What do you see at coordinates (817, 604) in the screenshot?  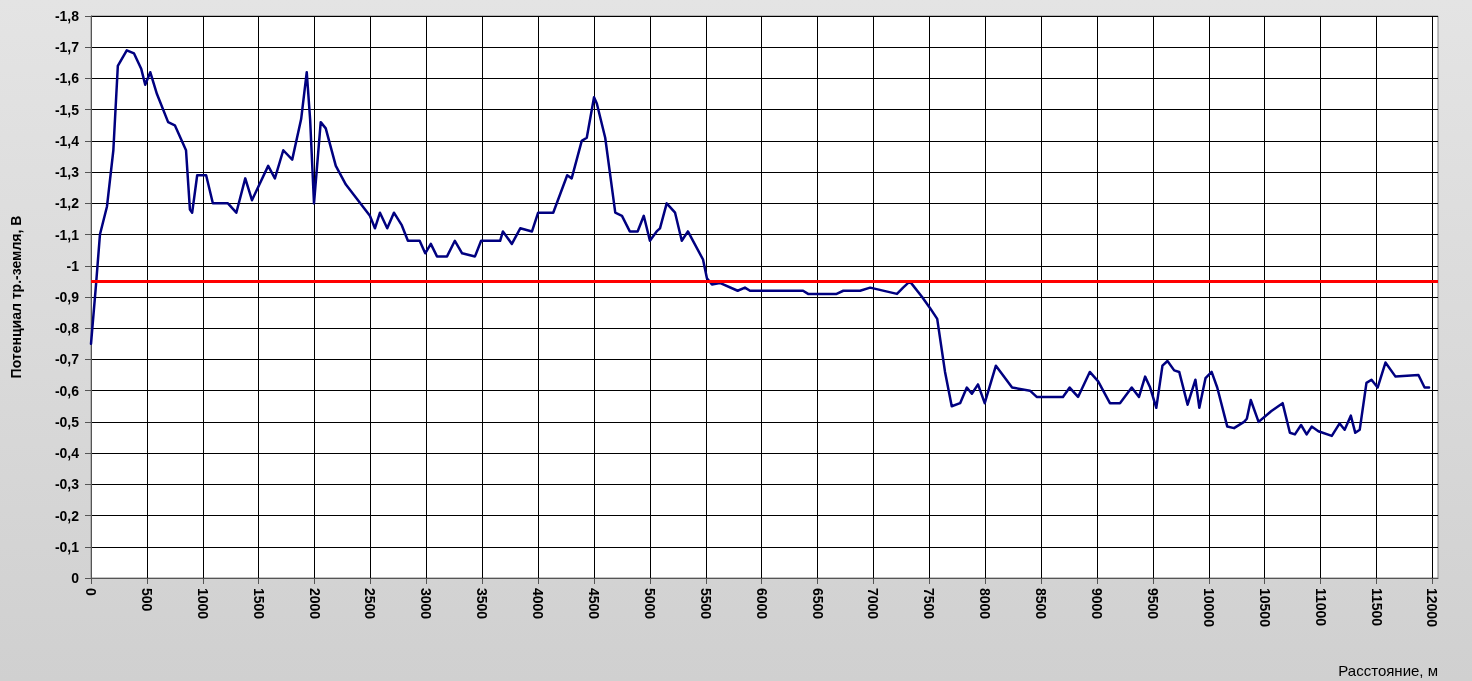 I see `x-tick-label: 6500` at bounding box center [817, 604].